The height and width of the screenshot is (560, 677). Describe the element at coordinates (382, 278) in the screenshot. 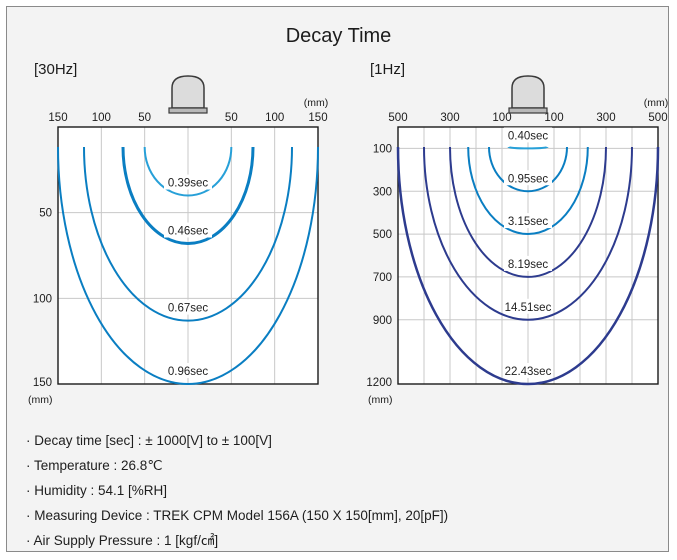

I see `y-tick-label: 700` at that location.